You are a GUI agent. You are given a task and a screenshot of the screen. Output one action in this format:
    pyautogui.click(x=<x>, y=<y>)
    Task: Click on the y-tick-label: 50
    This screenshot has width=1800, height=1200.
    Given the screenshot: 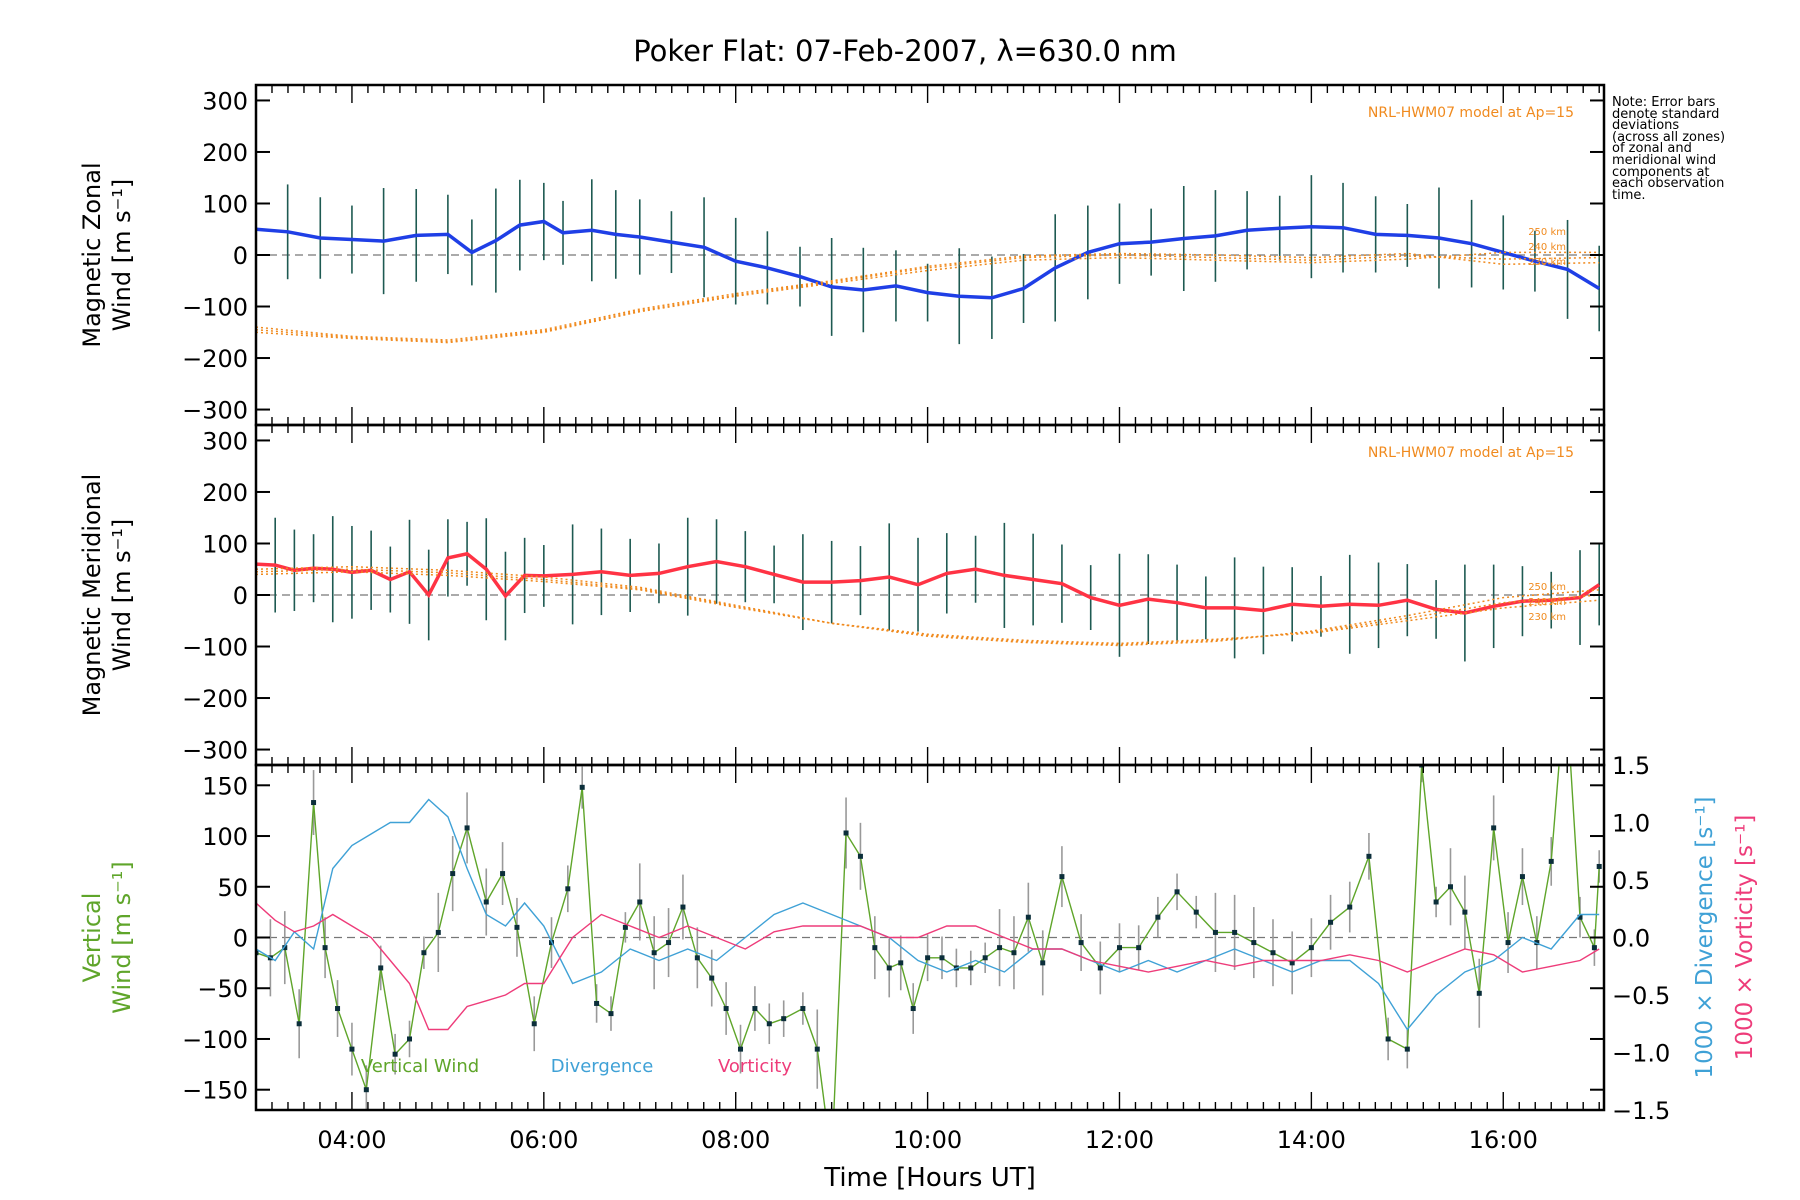 What is the action you would take?
    pyautogui.click(x=232, y=888)
    